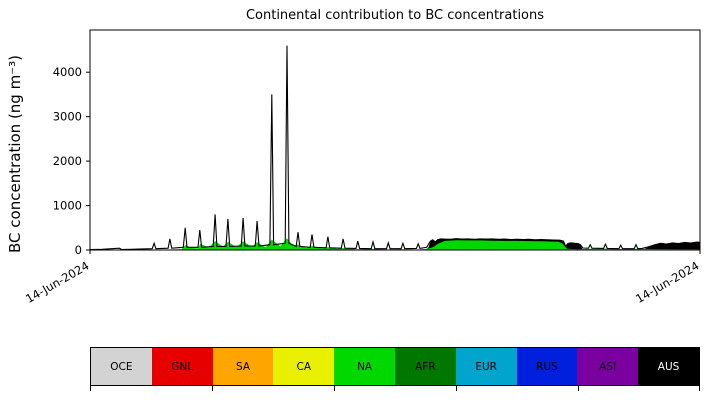  I want to click on legend-bar: OCE GNL SA CA NA AFR EUR RUS ASI AUS, so click(395, 366).